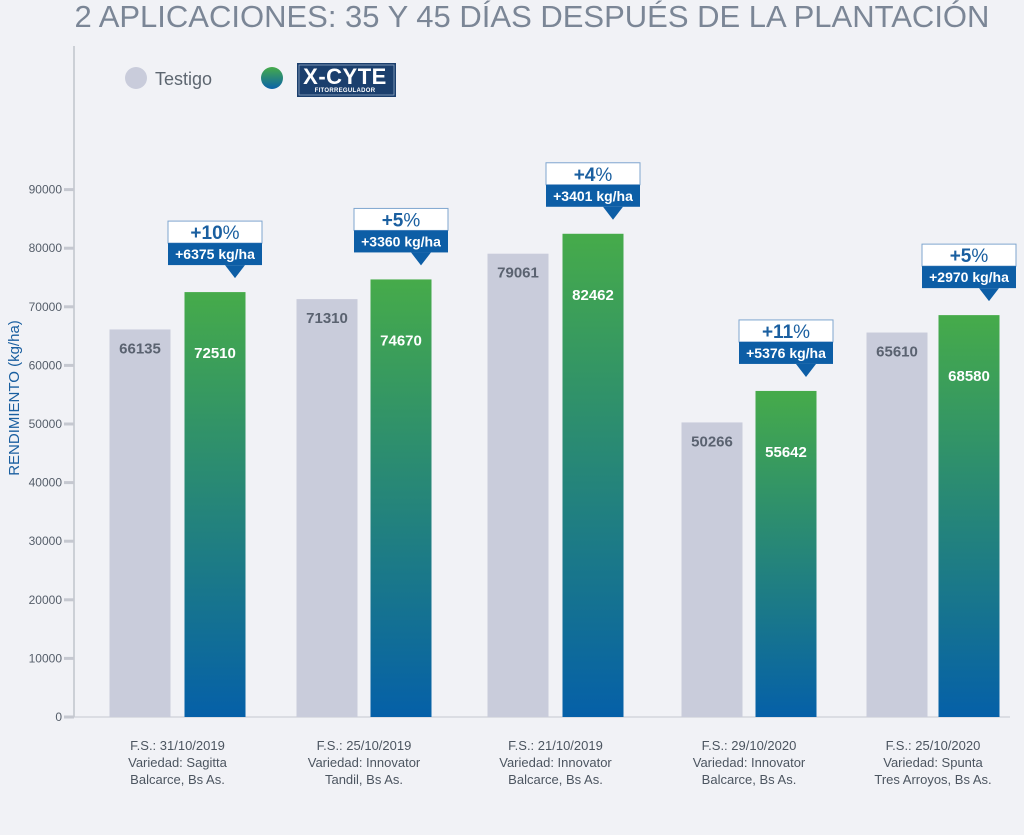  I want to click on y-axis-label: RENDIMIENTO (kg/ha), so click(14, 398).